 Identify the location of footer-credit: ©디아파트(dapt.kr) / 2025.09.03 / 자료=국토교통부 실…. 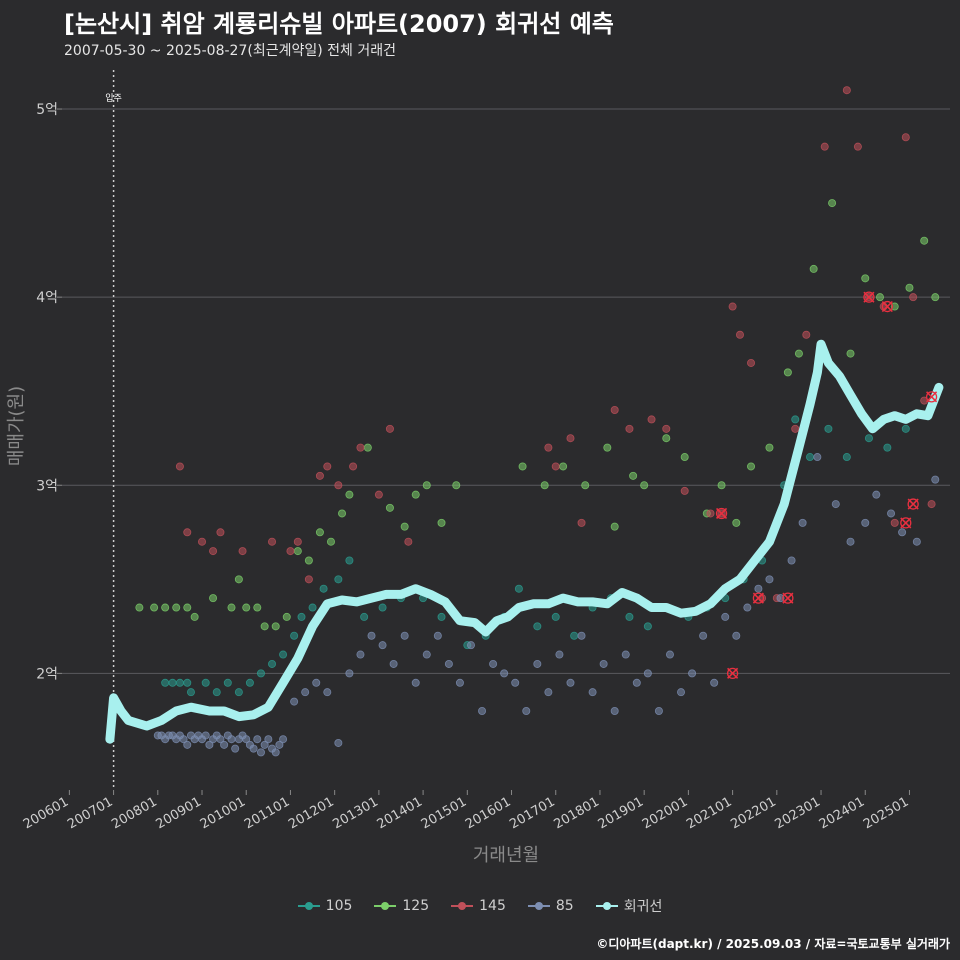
(773, 944).